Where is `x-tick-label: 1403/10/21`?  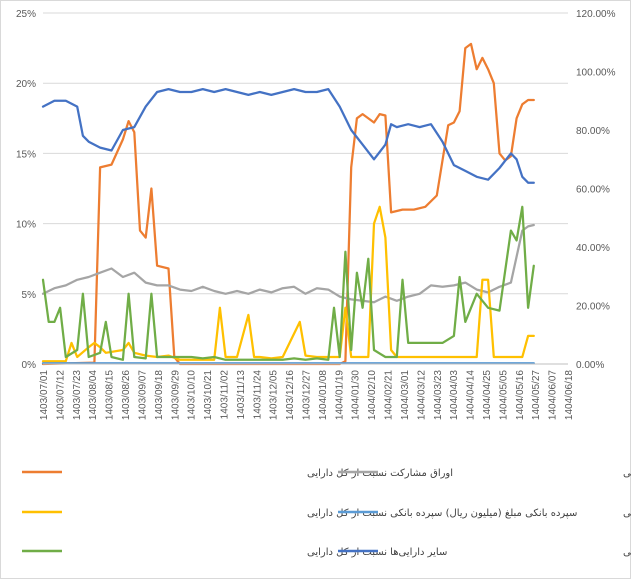
x-tick-label: 1403/10/21 is located at coordinates (208, 395).